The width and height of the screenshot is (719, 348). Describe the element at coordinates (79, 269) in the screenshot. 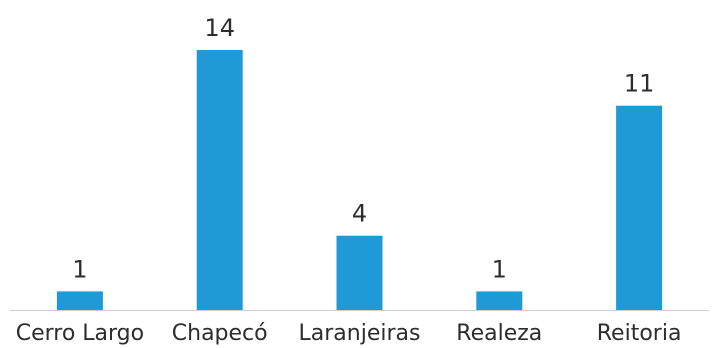

I see `value-label-0: 1` at that location.